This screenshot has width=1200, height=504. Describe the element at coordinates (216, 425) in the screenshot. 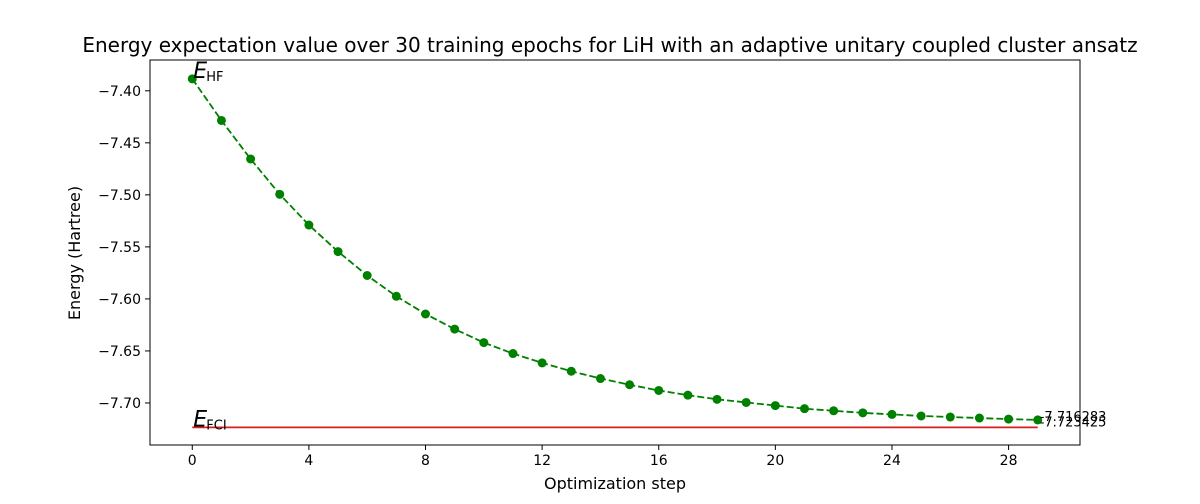

I see `fci-energy-subscript: FCI` at that location.